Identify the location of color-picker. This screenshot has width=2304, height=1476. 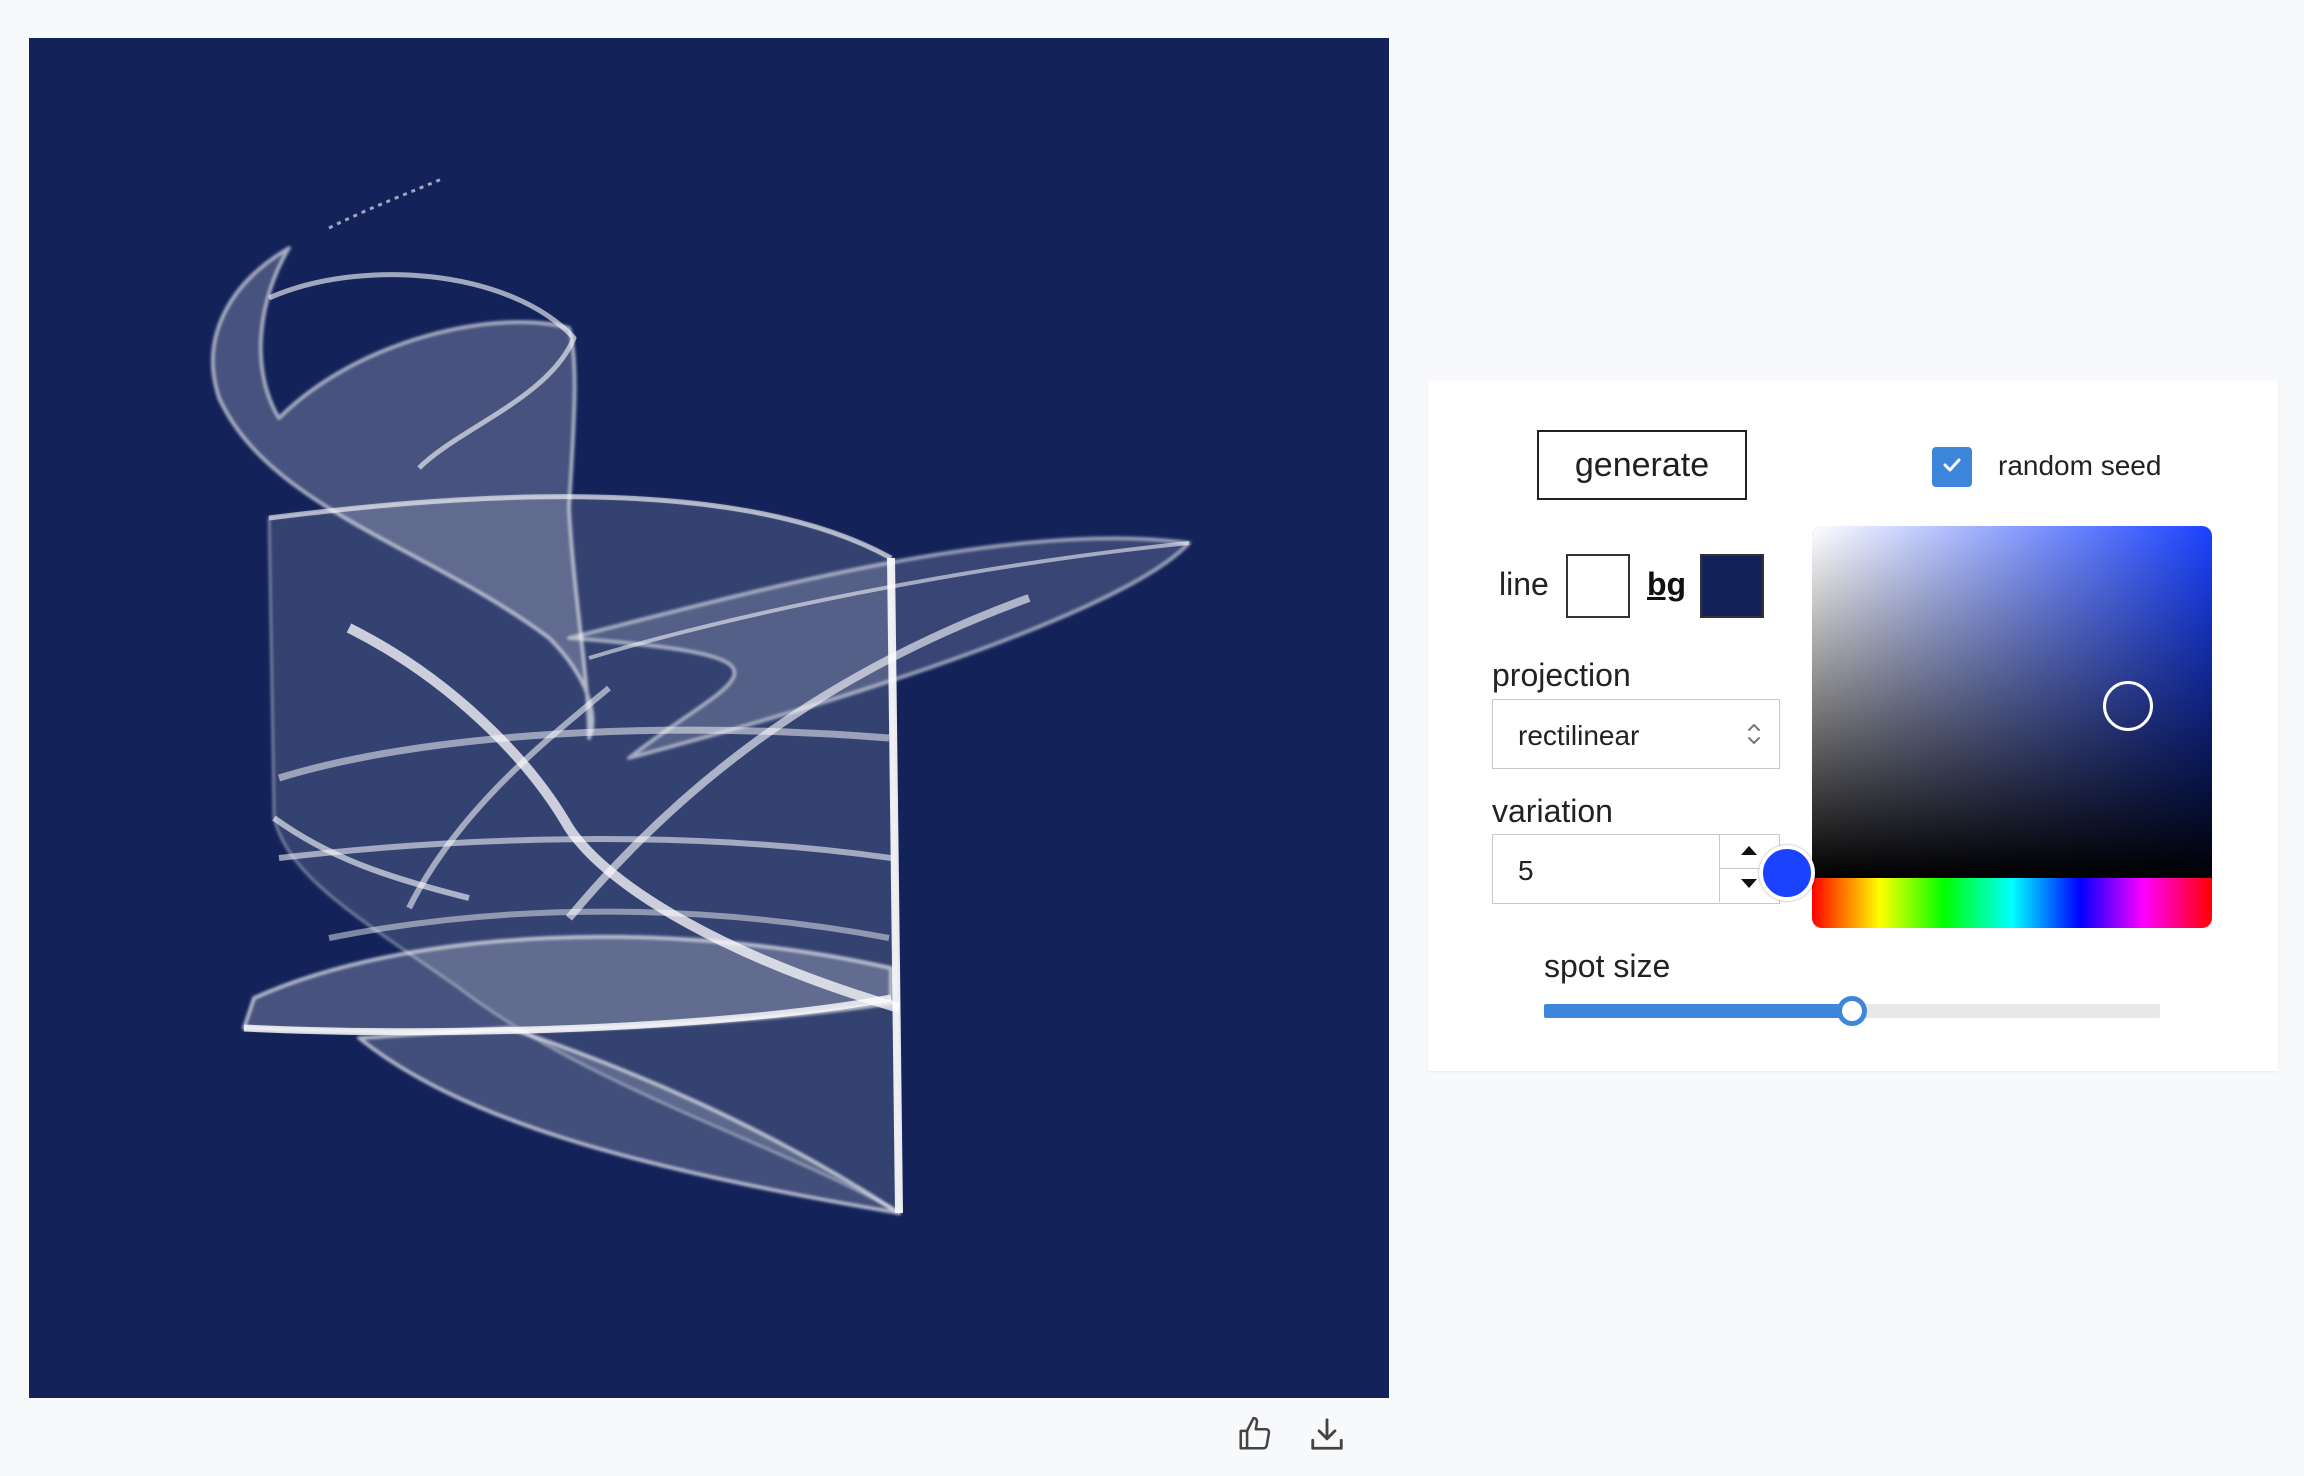
(2012, 727).